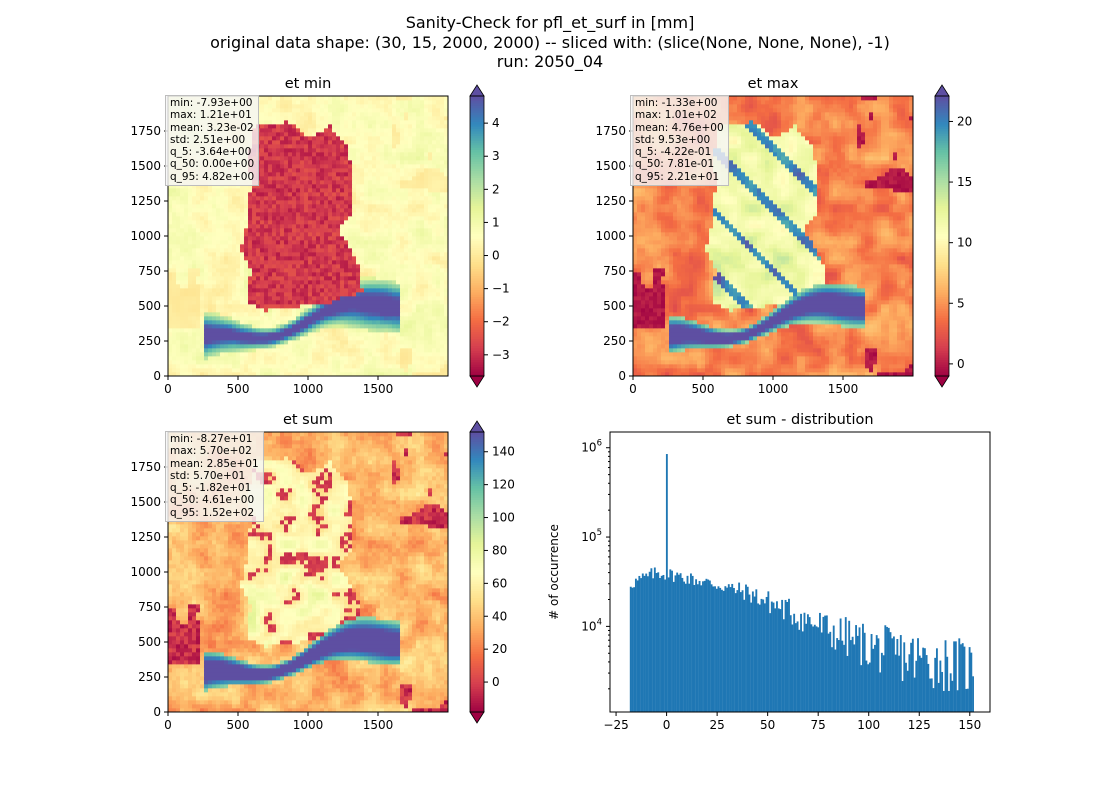 This screenshot has height=800, width=1100. Describe the element at coordinates (919, 725) in the screenshot. I see `x-tick-label: 125` at that location.